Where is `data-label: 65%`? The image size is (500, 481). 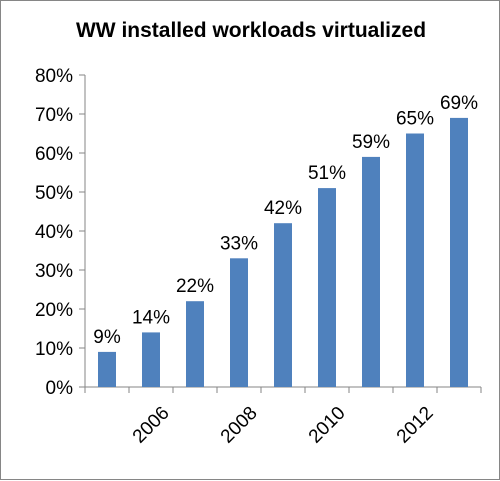
data-label: 65% is located at coordinates (415, 119).